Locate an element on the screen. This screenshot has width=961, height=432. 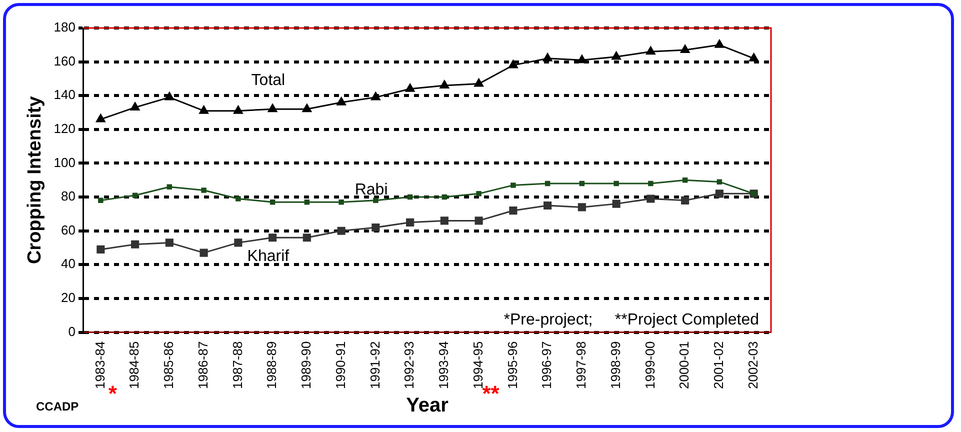
x-tick-label: 1992-93 is located at coordinates (409, 365).